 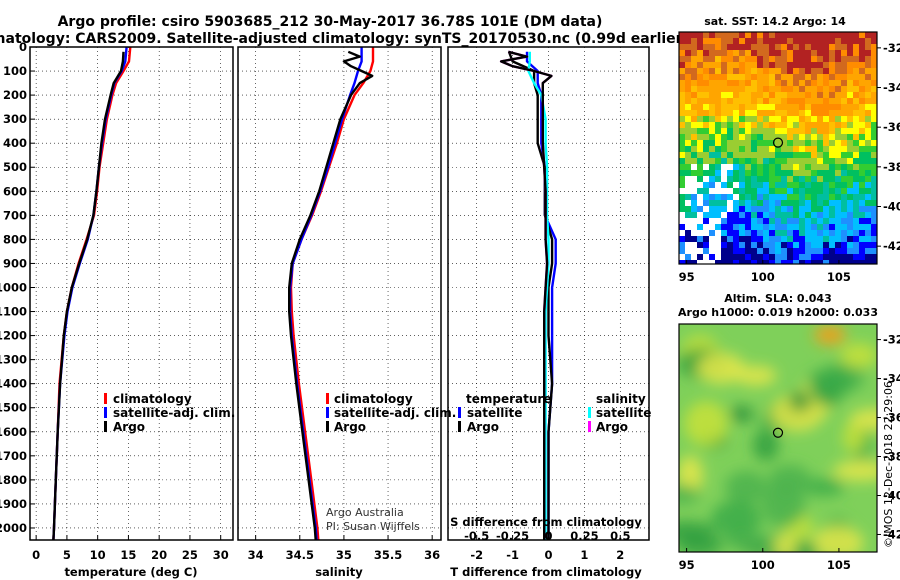 I want to click on imos-timestamp: ©IMOS 12-Dec-2018 22:29:06, so click(x=888, y=464).